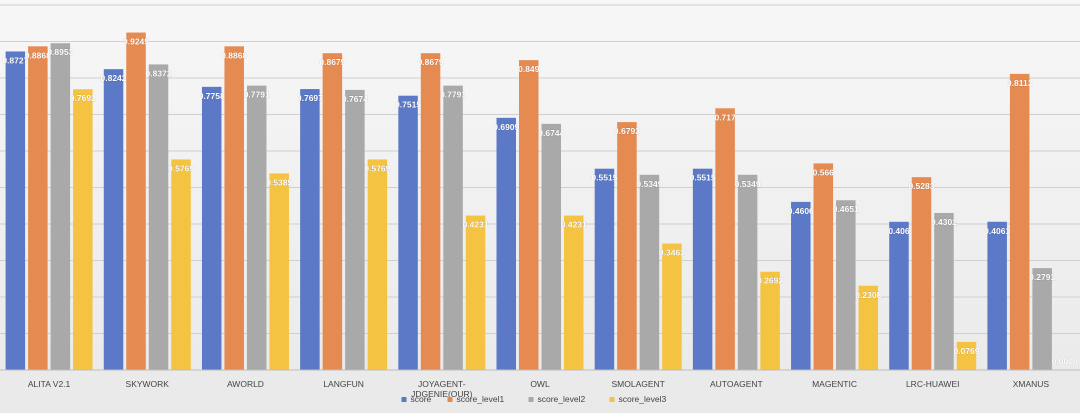  I want to click on data-label: 0.4061, so click(997, 231).